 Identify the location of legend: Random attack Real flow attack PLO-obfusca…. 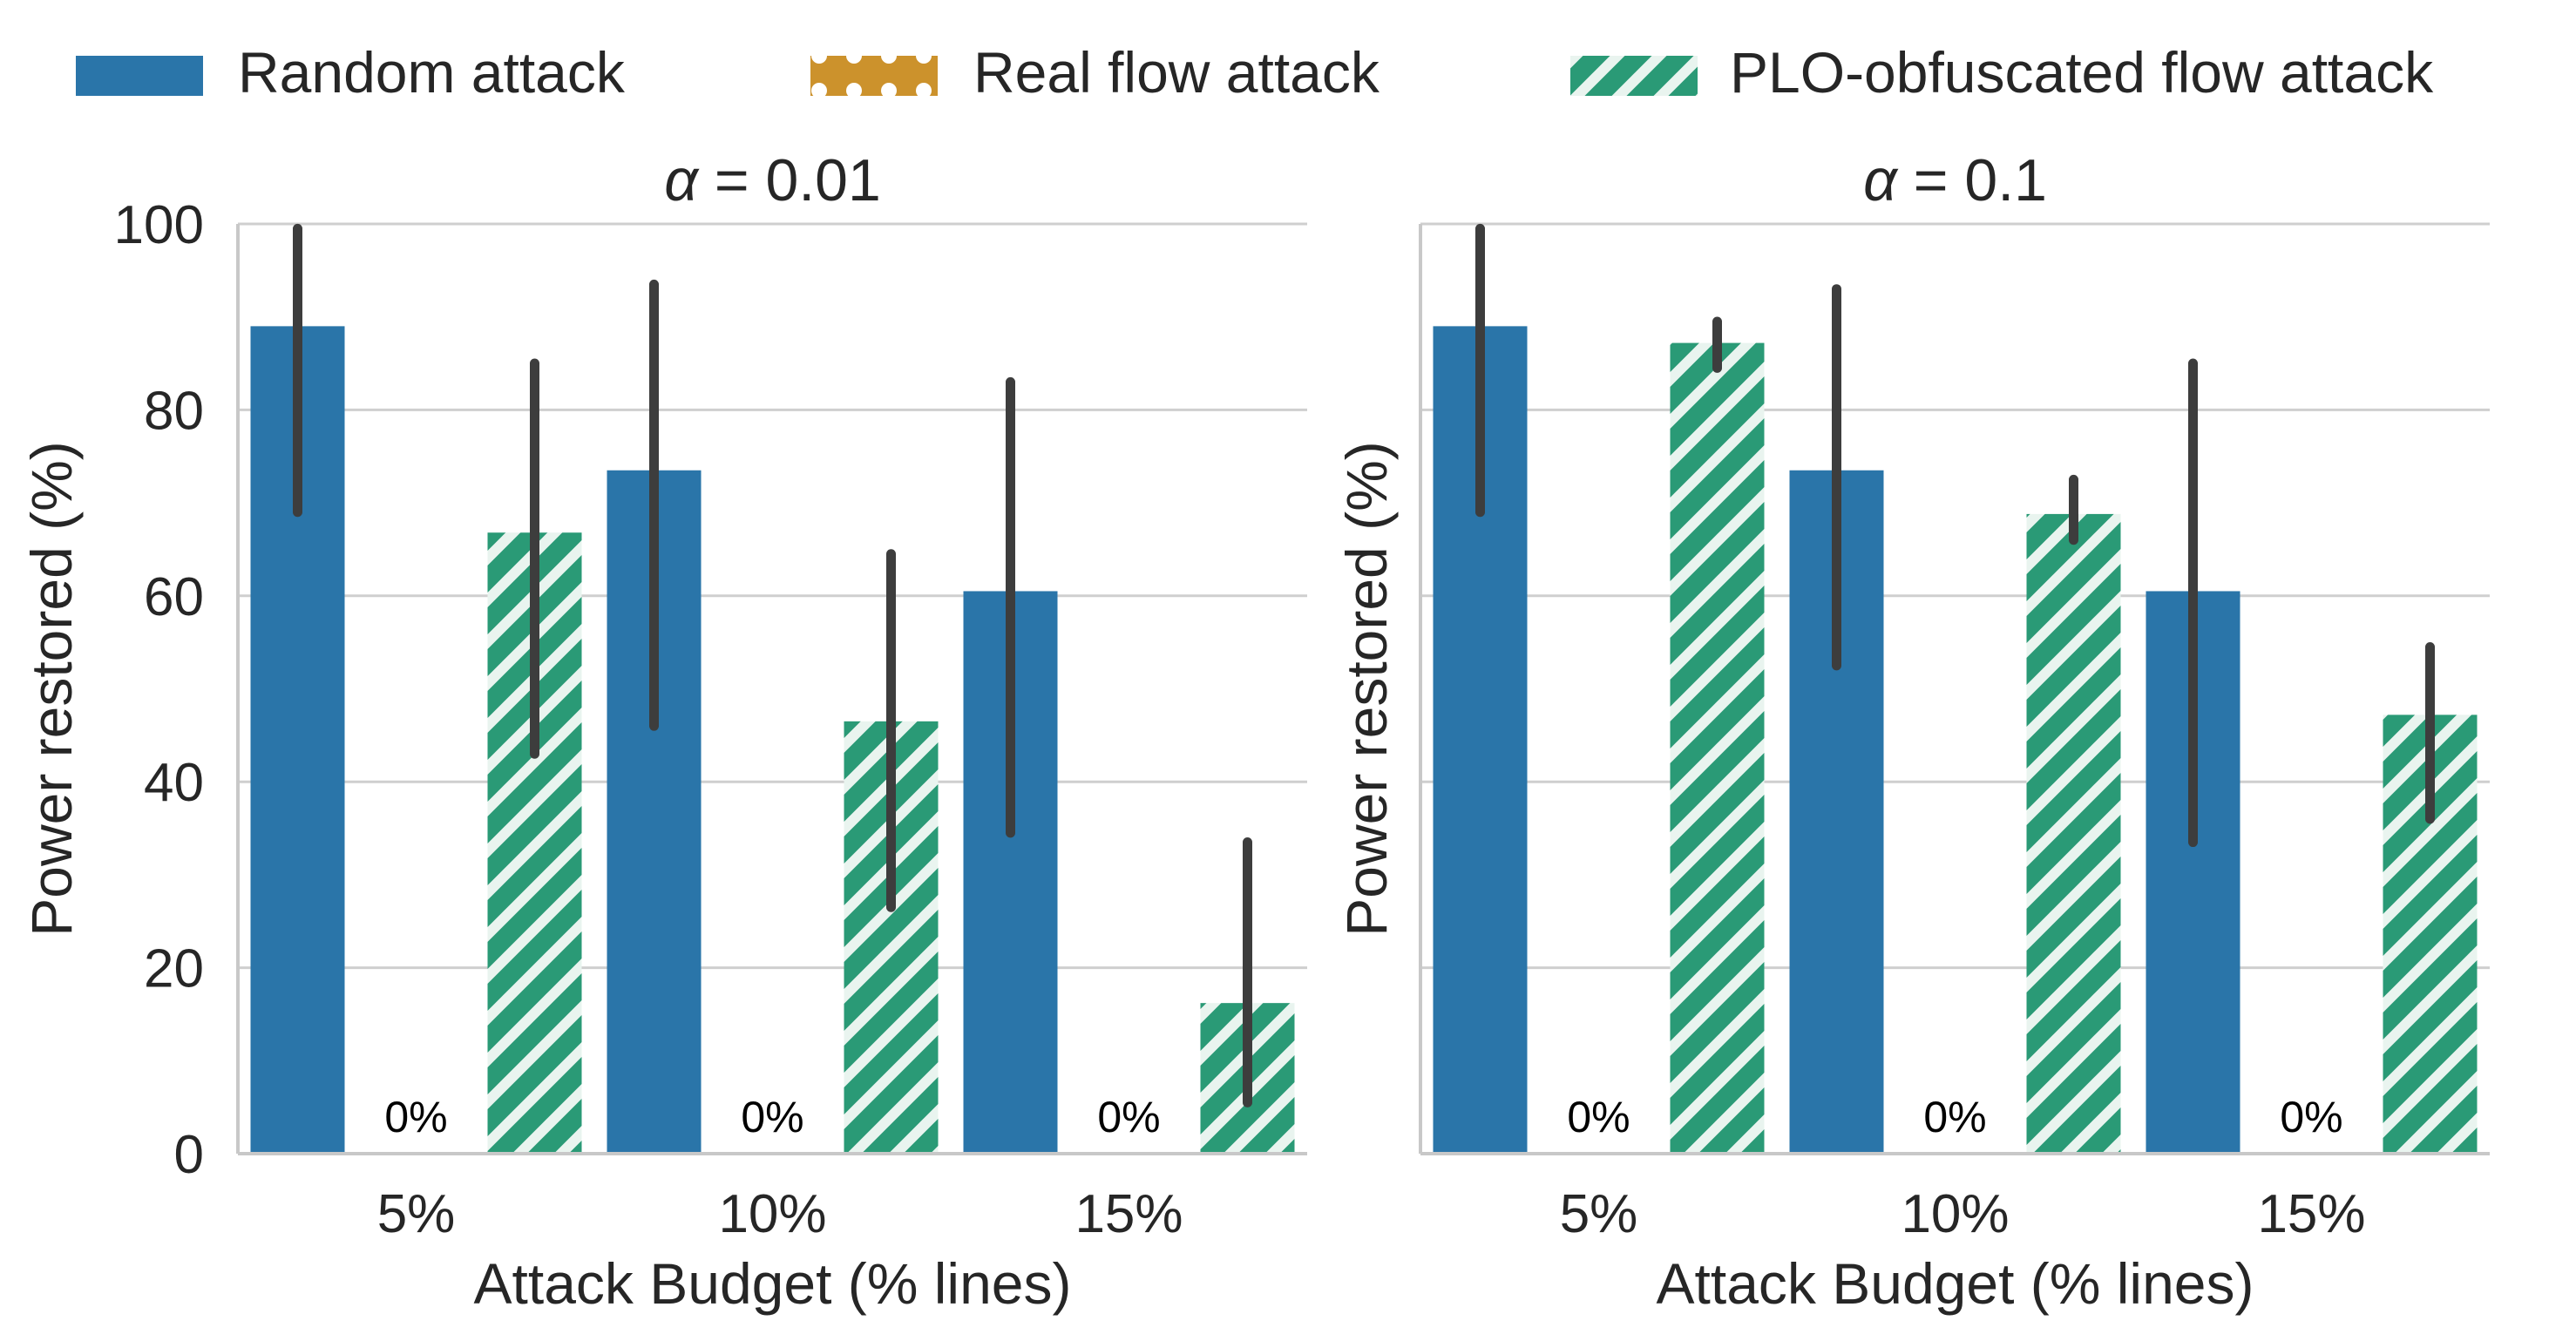
(1255, 72).